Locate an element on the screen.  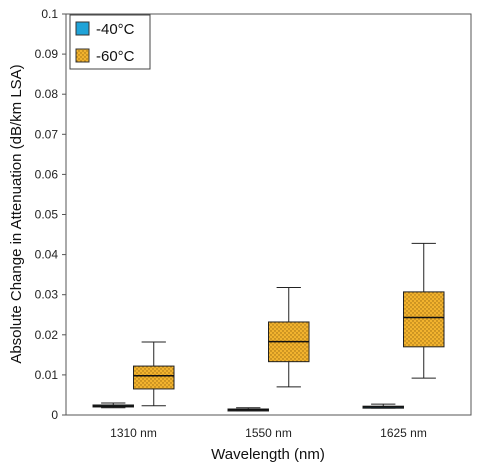
y-tick-label: 0.05 is located at coordinates (47, 215).